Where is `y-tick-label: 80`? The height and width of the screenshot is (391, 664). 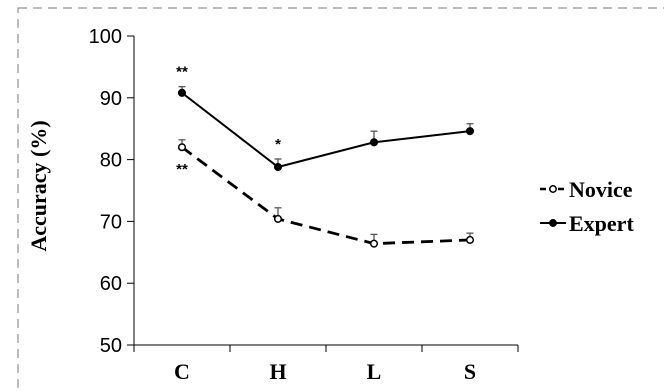 y-tick-label: 80 is located at coordinates (111, 161).